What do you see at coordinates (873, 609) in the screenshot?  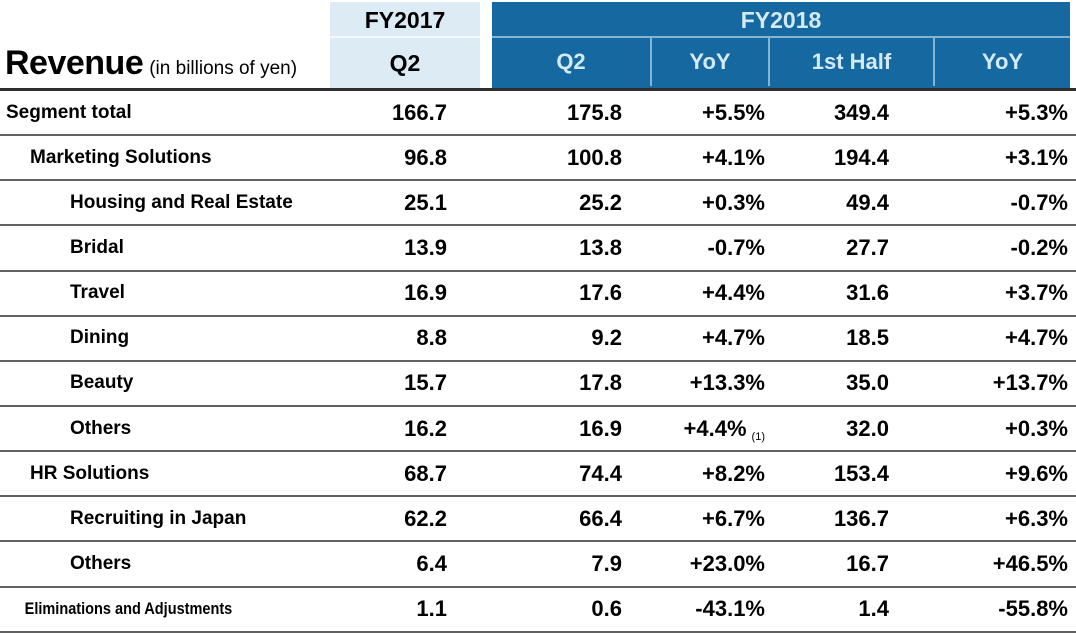 I see `cell-first-half: 1.4` at bounding box center [873, 609].